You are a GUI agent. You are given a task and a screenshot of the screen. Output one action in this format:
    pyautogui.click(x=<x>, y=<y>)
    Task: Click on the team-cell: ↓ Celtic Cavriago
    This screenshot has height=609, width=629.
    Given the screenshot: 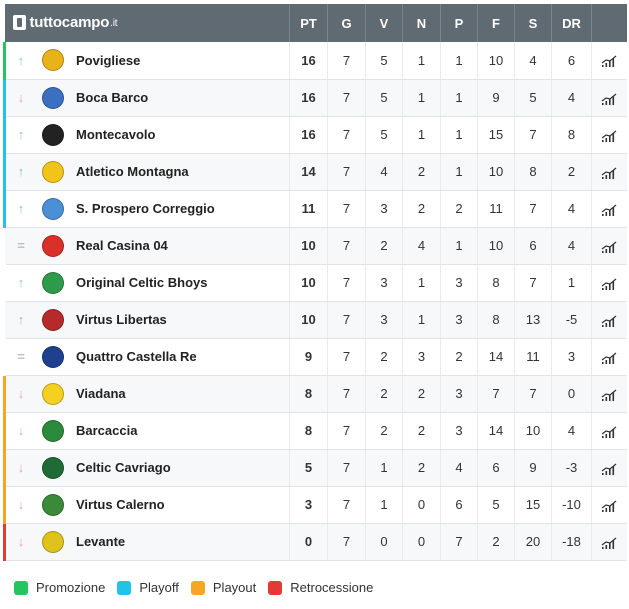 What is the action you would take?
    pyautogui.click(x=146, y=468)
    